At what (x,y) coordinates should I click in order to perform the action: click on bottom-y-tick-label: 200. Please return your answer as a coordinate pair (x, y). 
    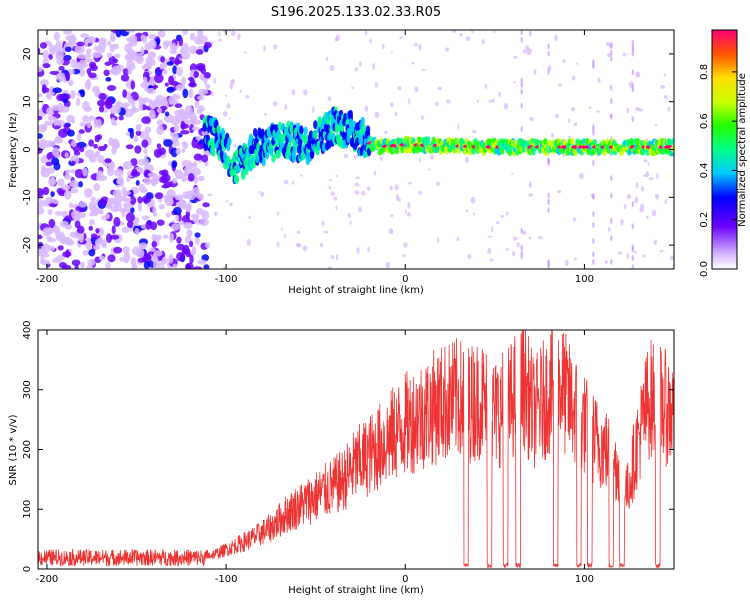
    Looking at the image, I should click on (27, 449).